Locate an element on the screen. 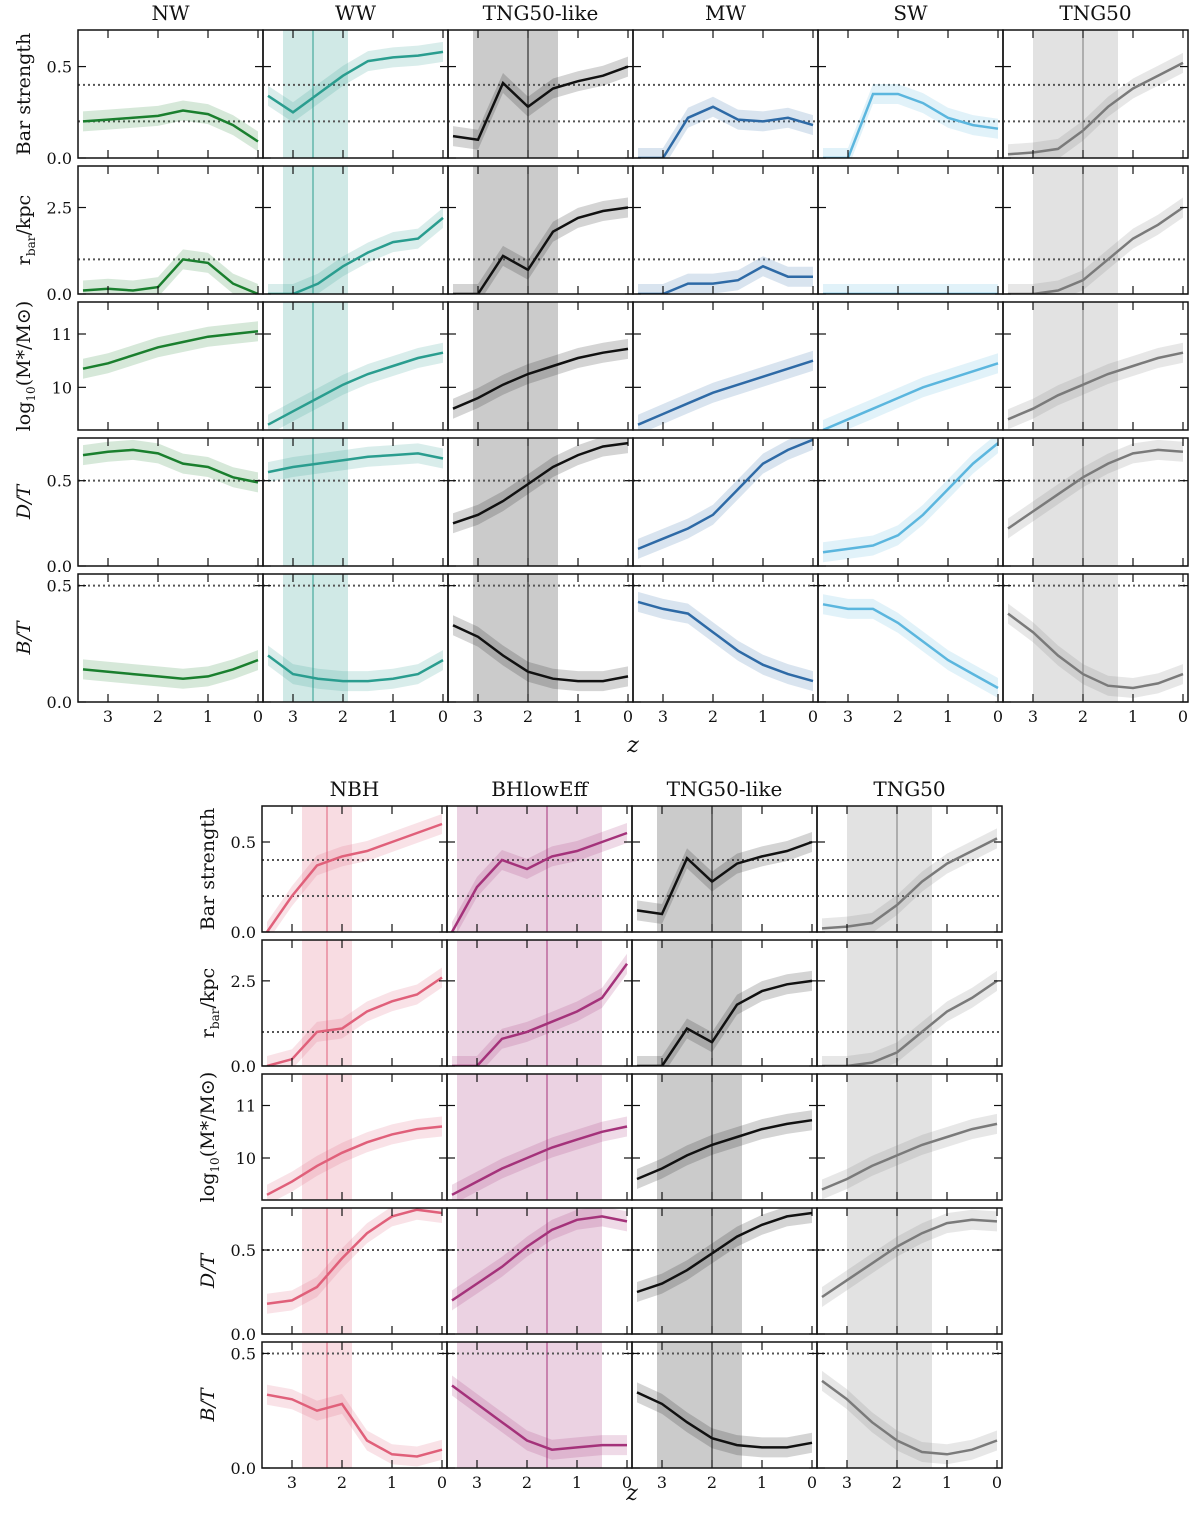  y-tick-label: 11 is located at coordinates (246, 1106).